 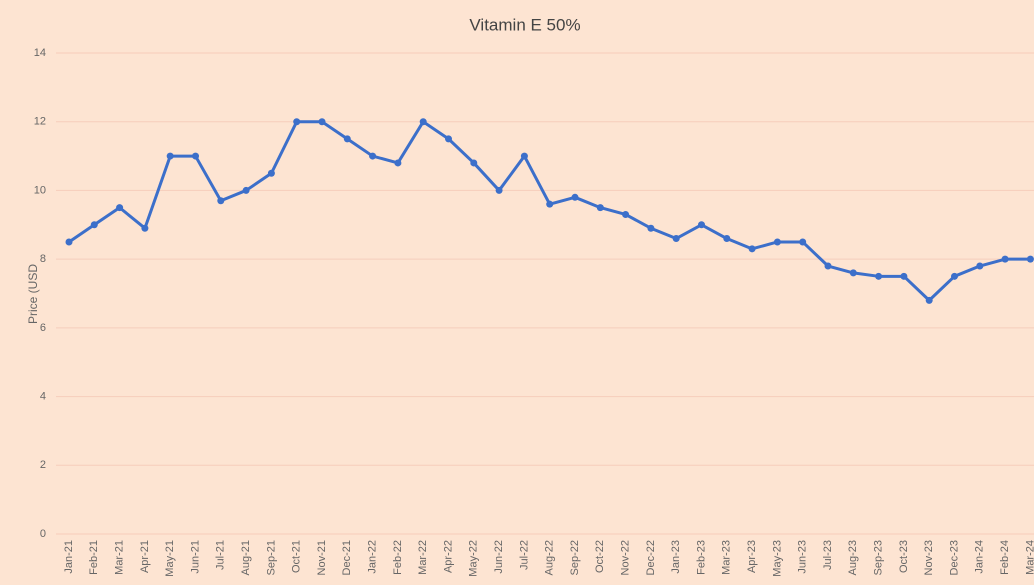 What do you see at coordinates (727, 557) in the screenshot?
I see `x-tick-label: Mar-23` at bounding box center [727, 557].